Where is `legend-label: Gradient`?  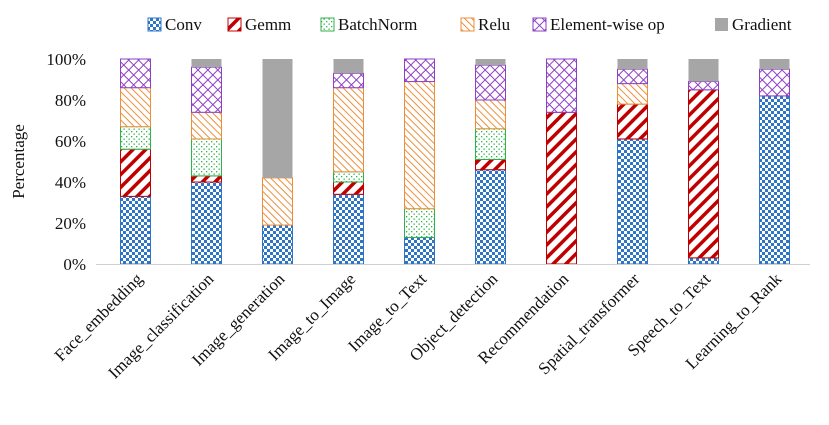 legend-label: Gradient is located at coordinates (762, 24).